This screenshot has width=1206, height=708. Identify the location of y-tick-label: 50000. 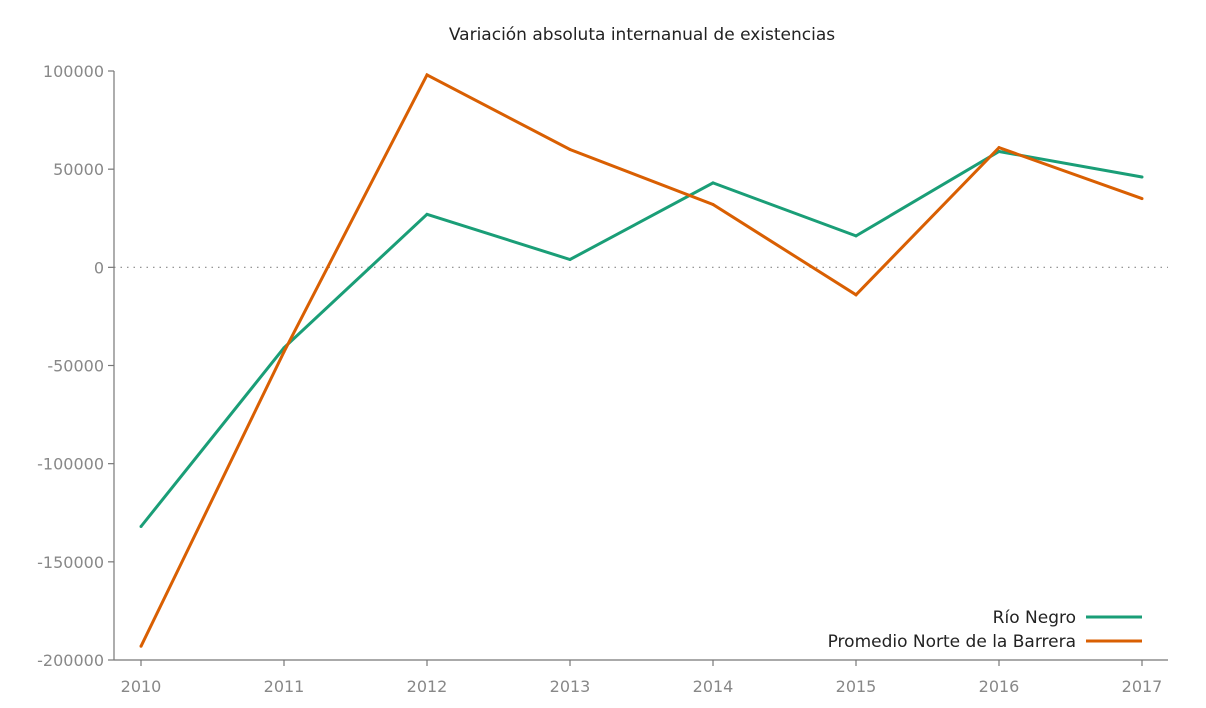
(78, 169).